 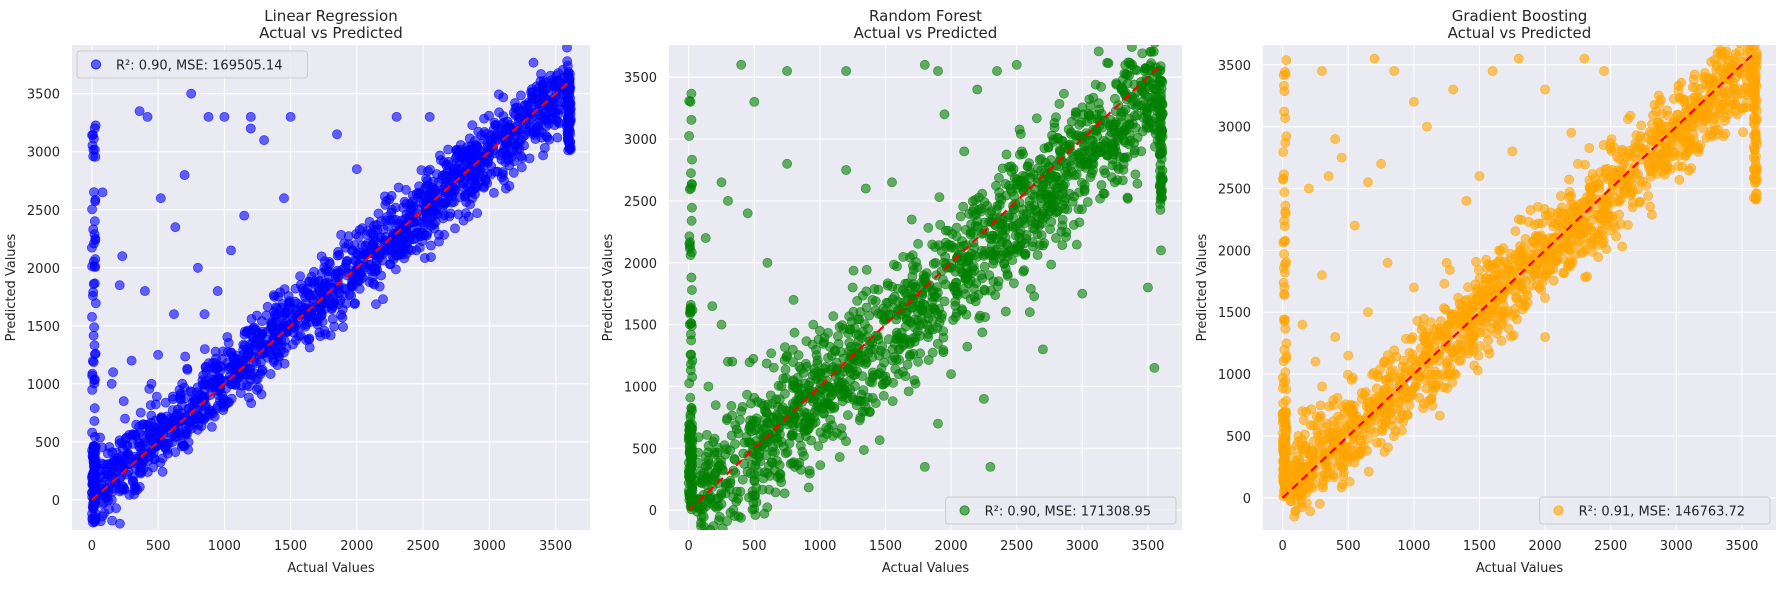 What do you see at coordinates (926, 568) in the screenshot?
I see `x-axis-label: Actual Values` at bounding box center [926, 568].